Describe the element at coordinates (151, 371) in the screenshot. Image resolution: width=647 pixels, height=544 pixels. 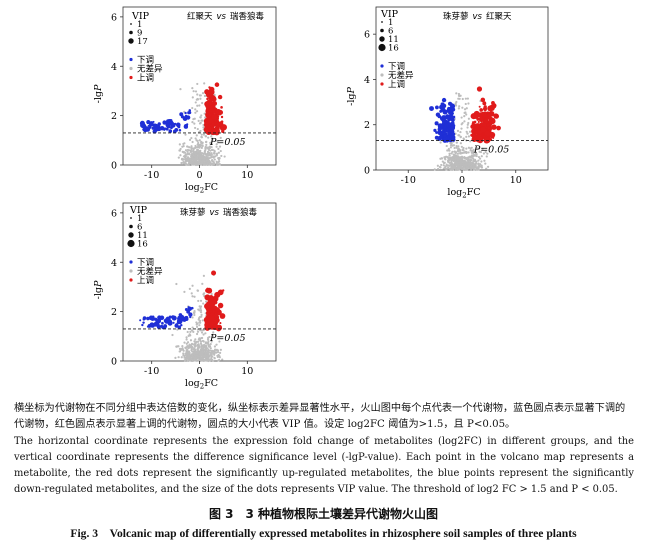
I see `x-tick-label: -10` at that location.